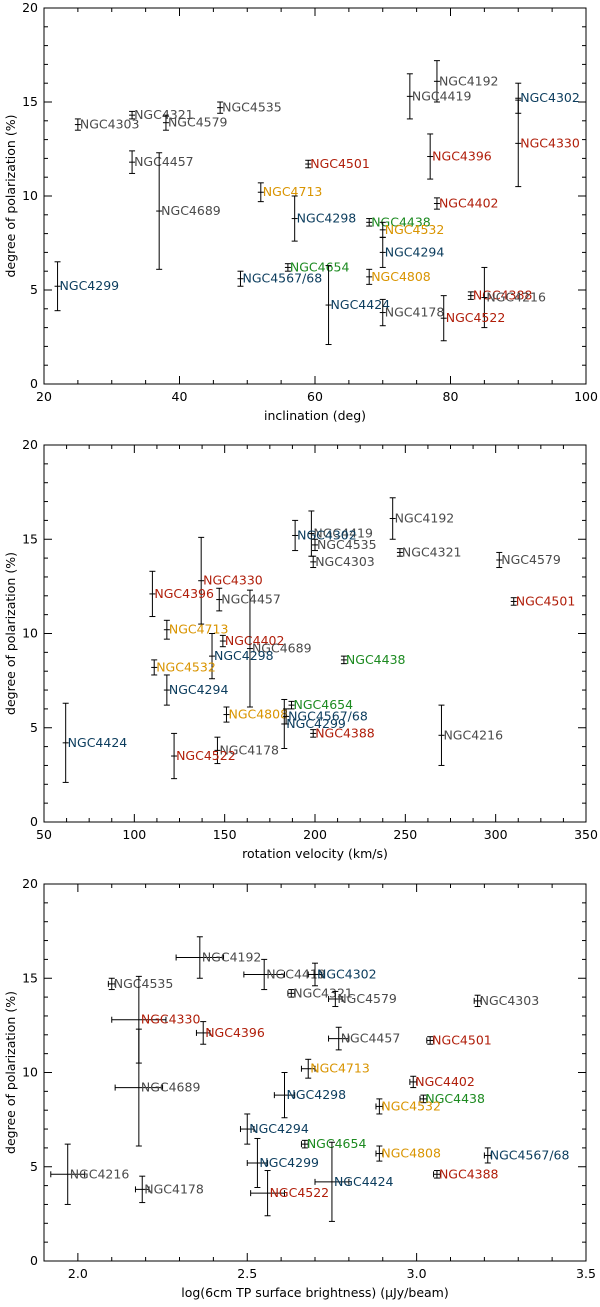 The image size is (600, 1307). I want to click on point-label: NGC4298, so click(327, 218).